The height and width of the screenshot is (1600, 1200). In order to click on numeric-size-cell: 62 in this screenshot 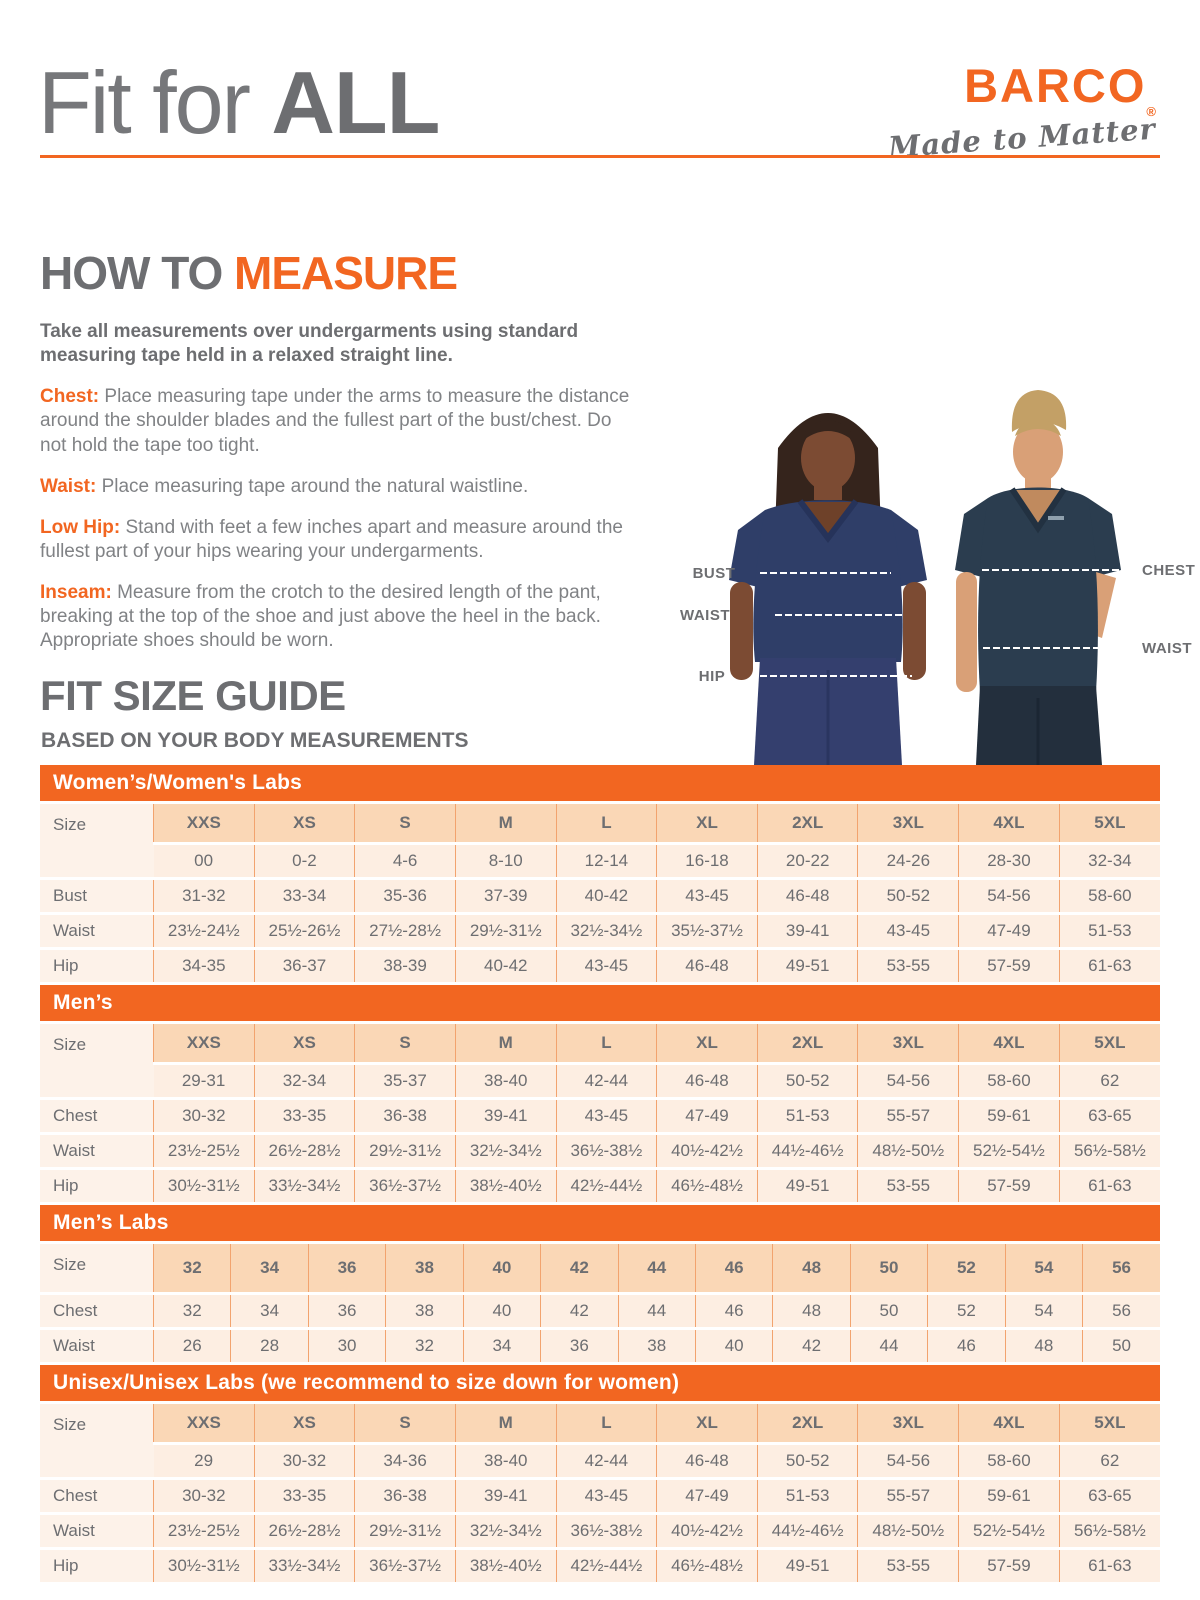, I will do `click(1109, 1461)`.